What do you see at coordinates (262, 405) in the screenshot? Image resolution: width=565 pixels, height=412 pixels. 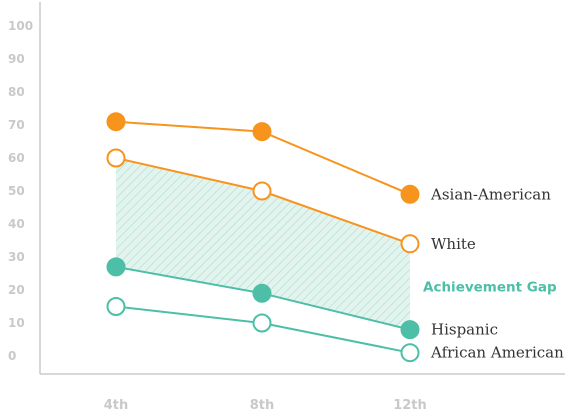 I see `x-tick-label: 8th` at bounding box center [262, 405].